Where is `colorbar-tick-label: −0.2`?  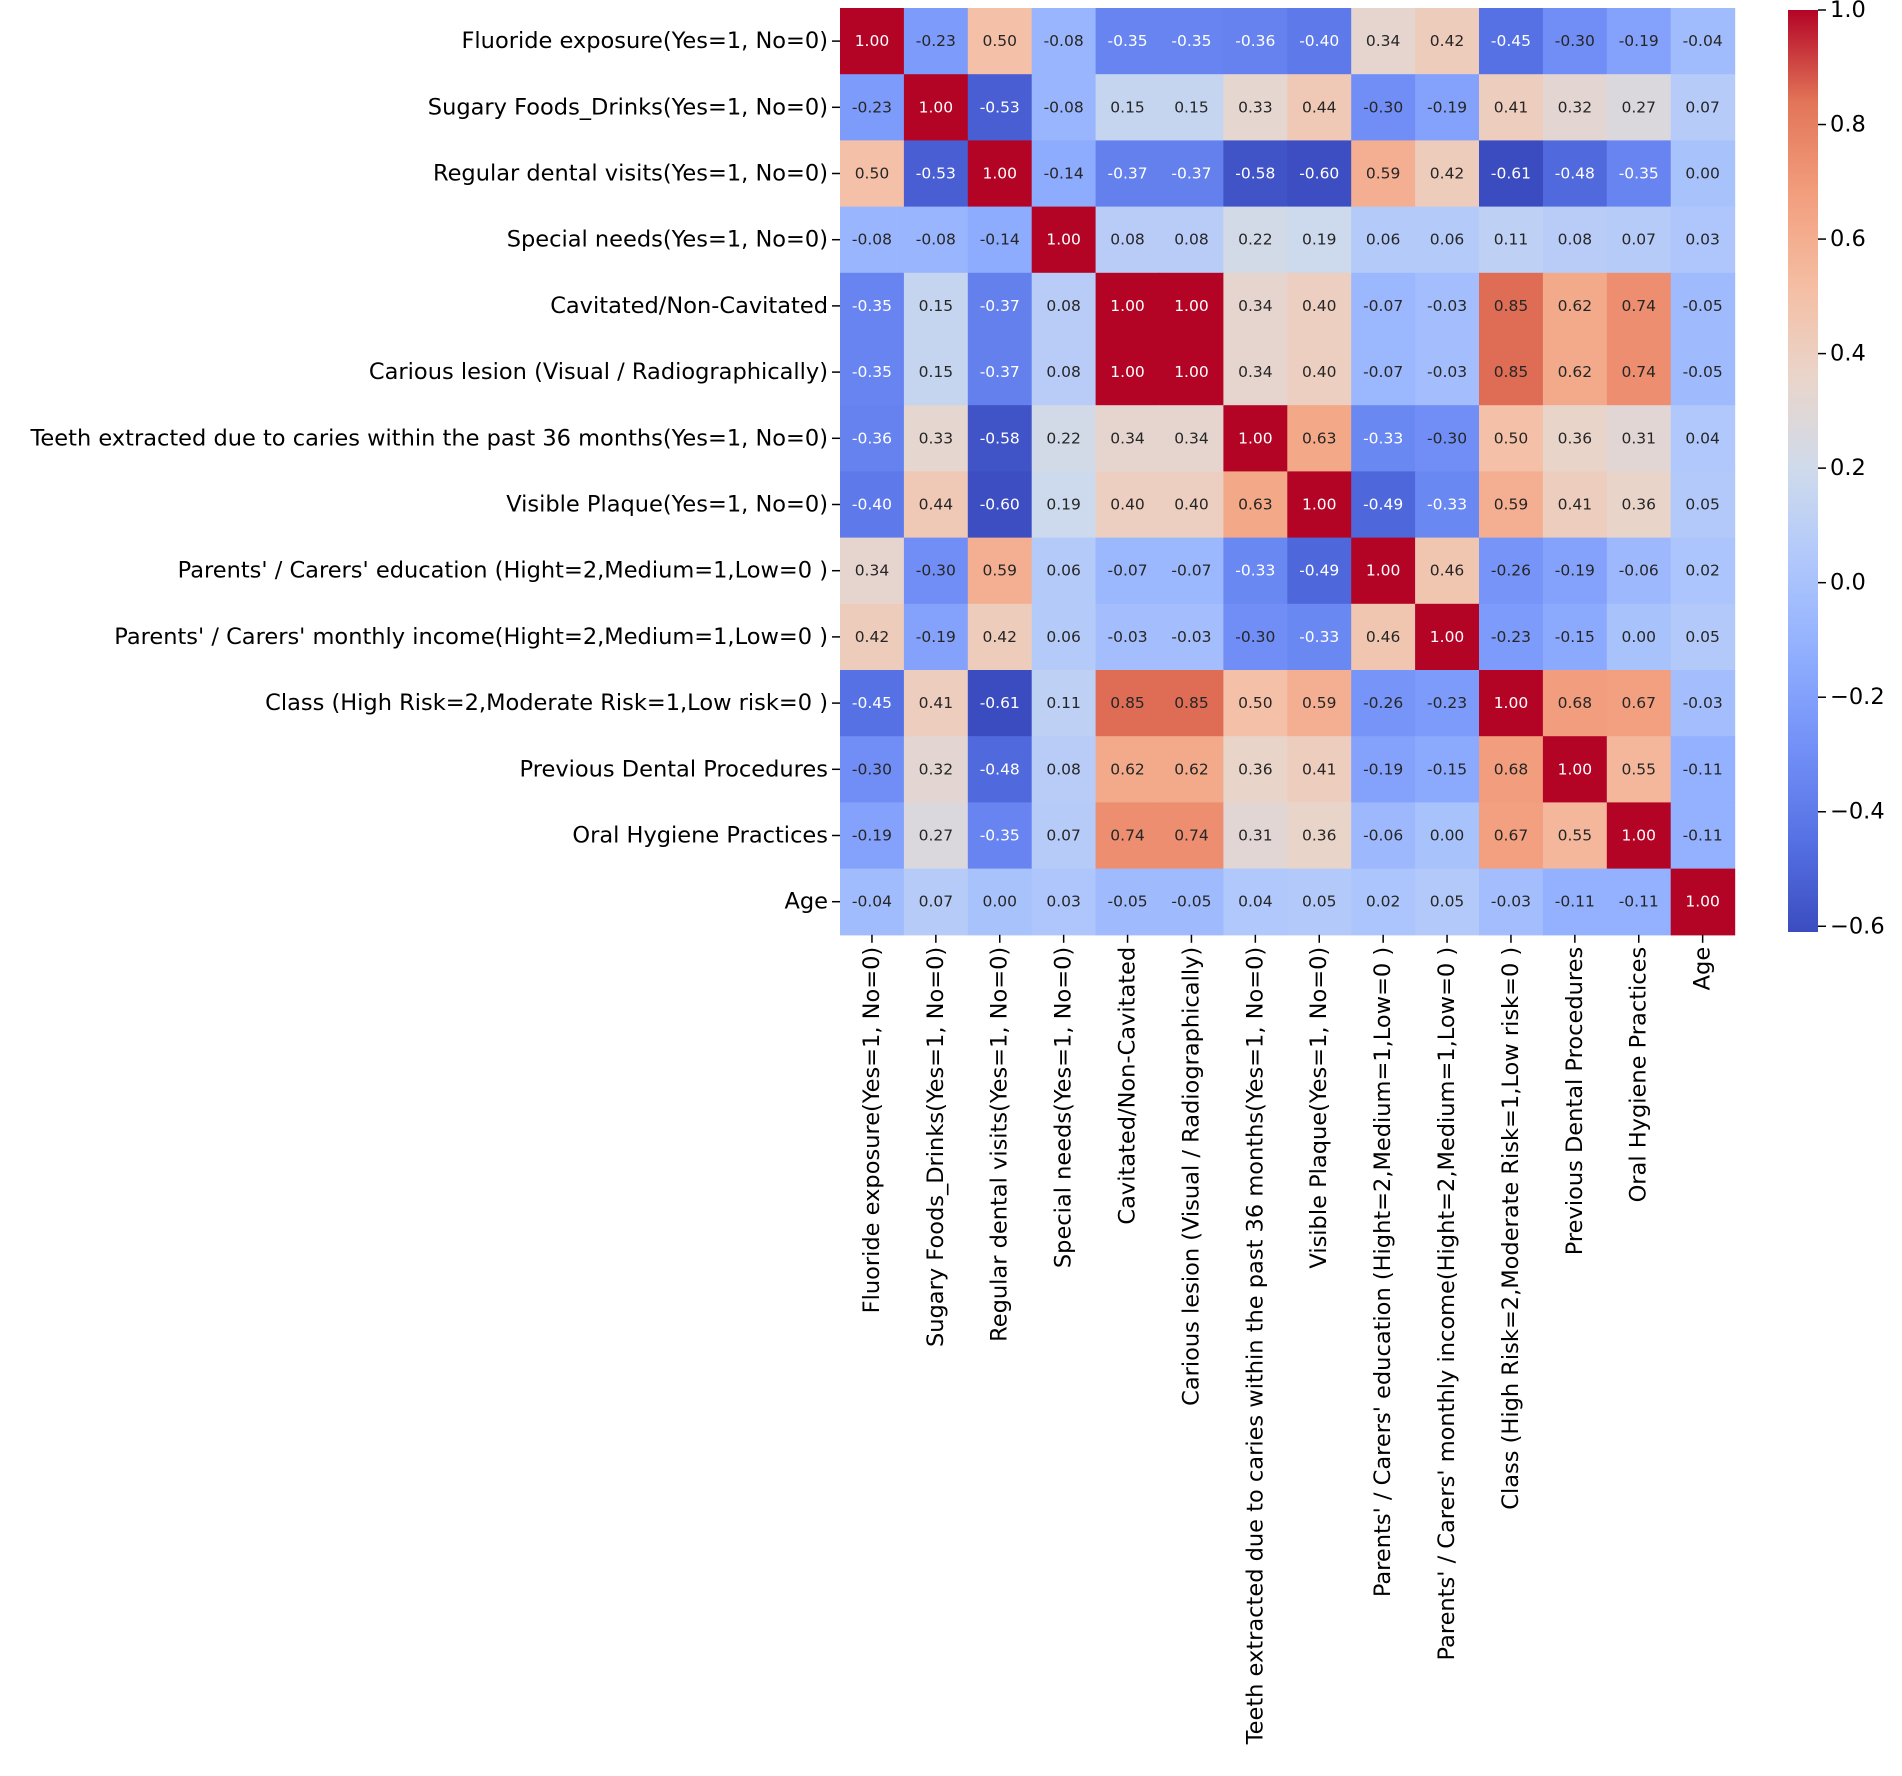 colorbar-tick-label: −0.2 is located at coordinates (1857, 697).